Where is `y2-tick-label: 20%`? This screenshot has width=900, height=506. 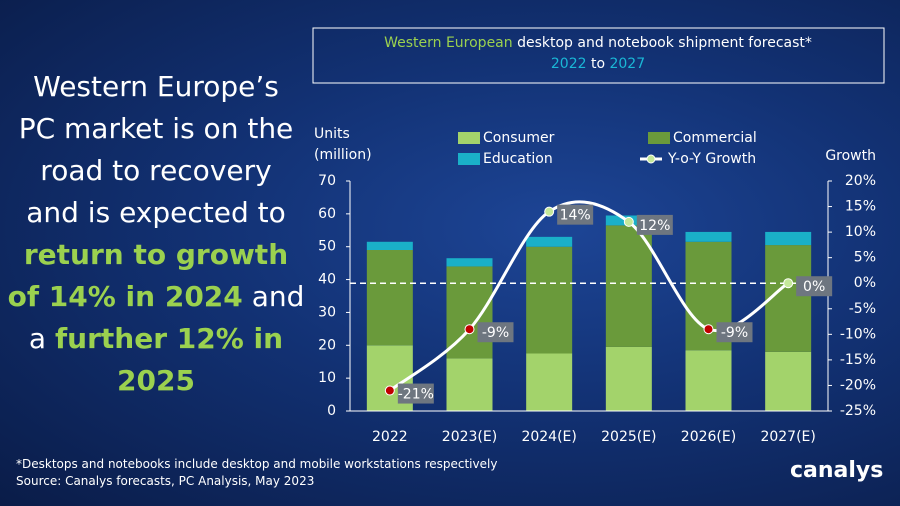 y2-tick-label: 20% is located at coordinates (860, 181).